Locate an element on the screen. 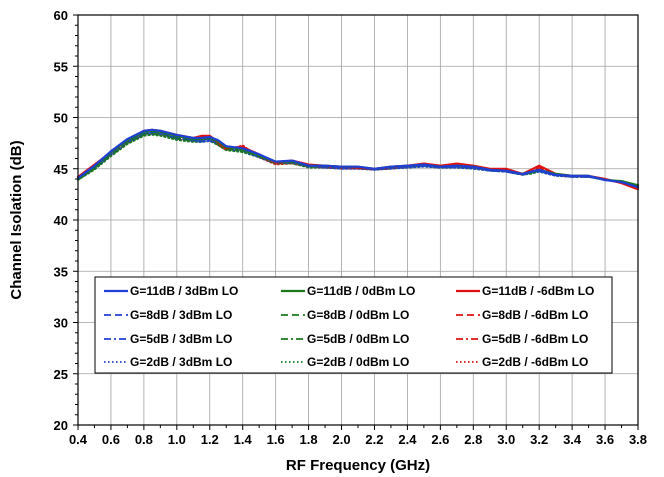 The image size is (664, 477). x-tick-label: 3.2 is located at coordinates (539, 439).